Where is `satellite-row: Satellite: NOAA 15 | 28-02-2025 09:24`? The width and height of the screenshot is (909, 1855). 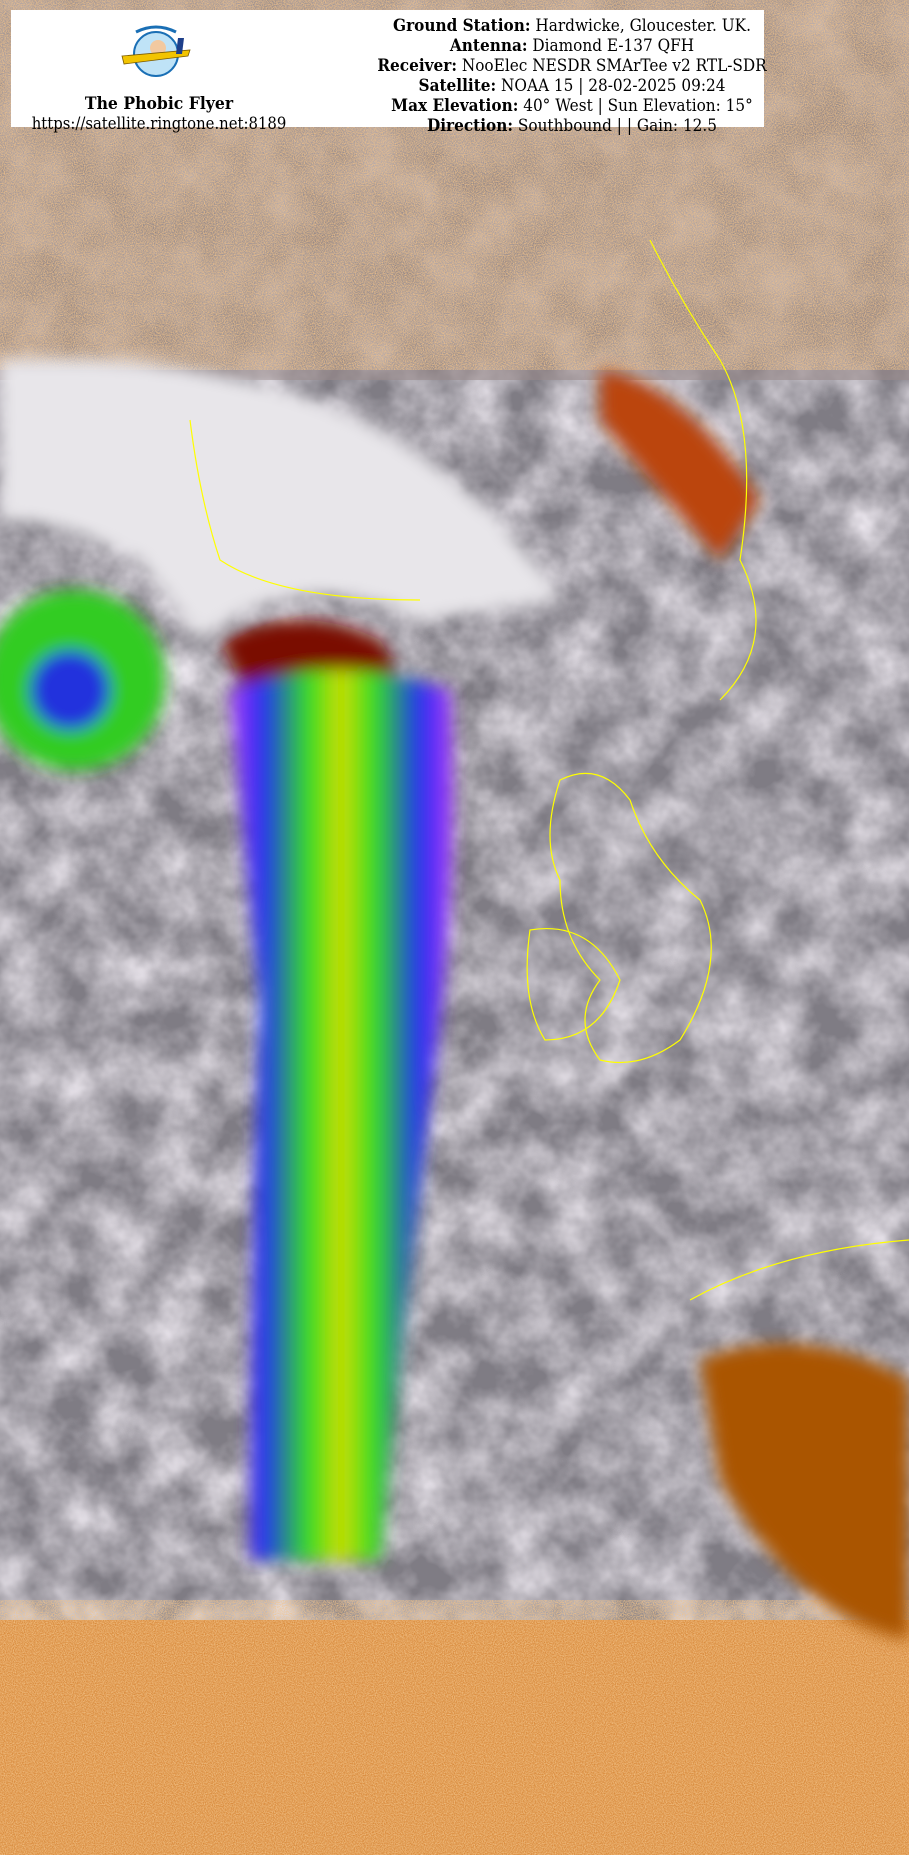 satellite-row: Satellite: NOAA 15 | 28-02-2025 09:24 is located at coordinates (572, 86).